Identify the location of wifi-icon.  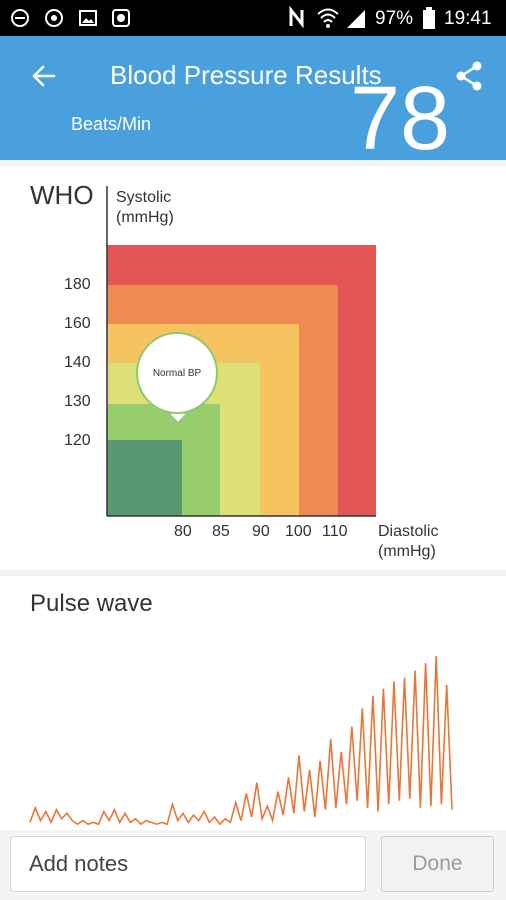
(328, 18).